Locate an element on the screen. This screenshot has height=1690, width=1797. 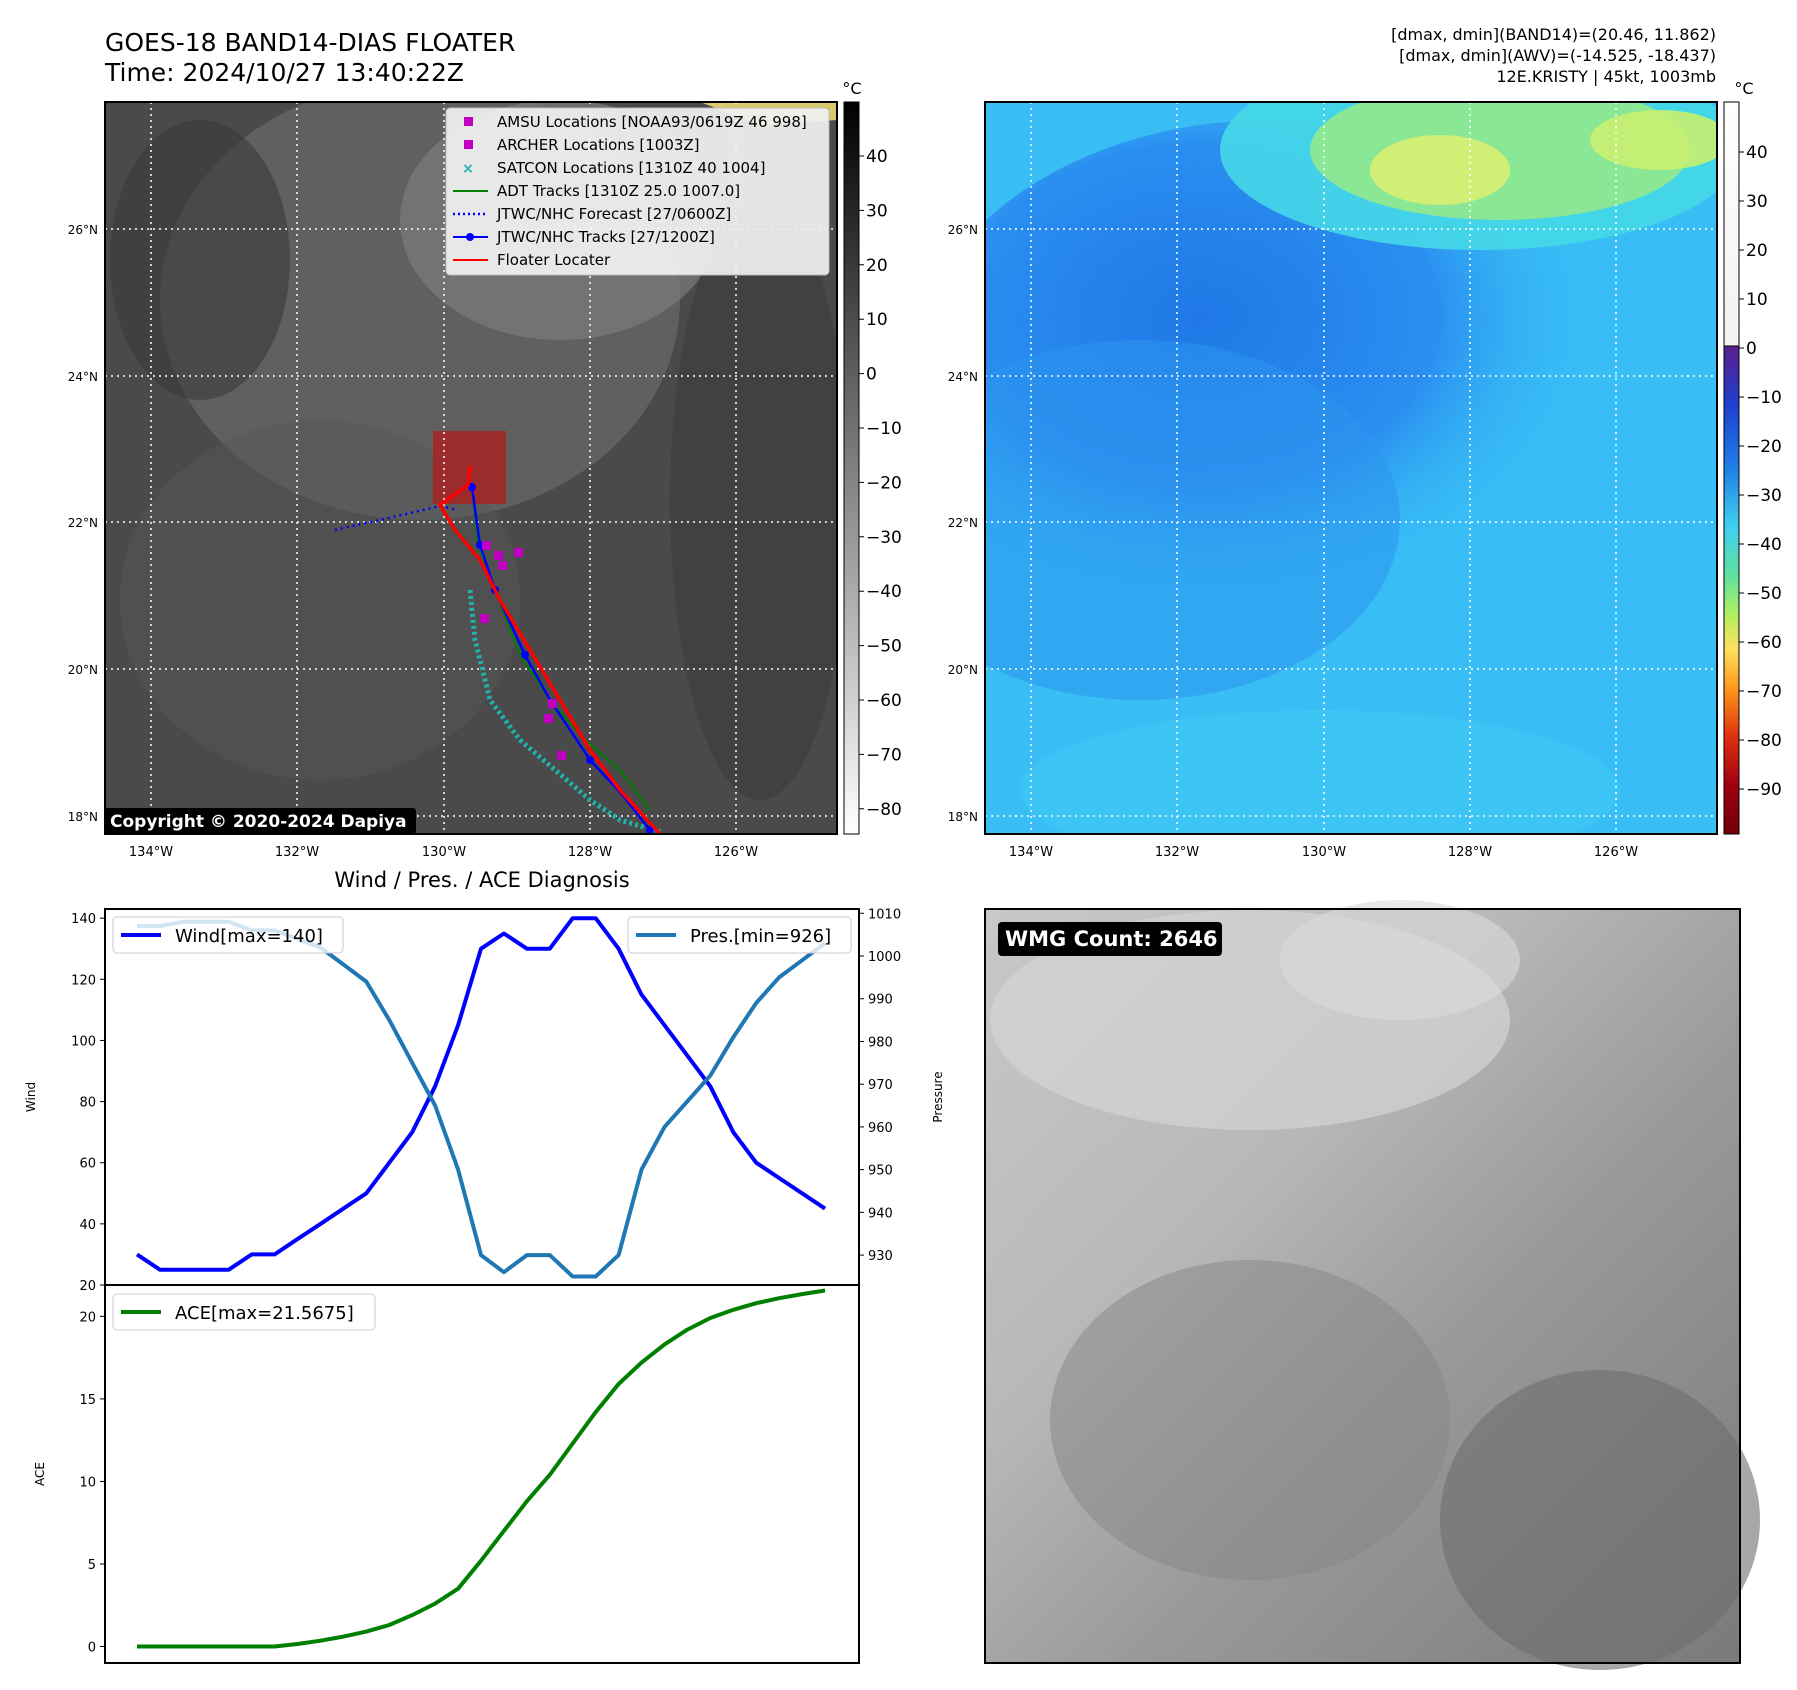
figure-title: GOES-18 BAND14-DIAS FLOATER is located at coordinates (310, 42).